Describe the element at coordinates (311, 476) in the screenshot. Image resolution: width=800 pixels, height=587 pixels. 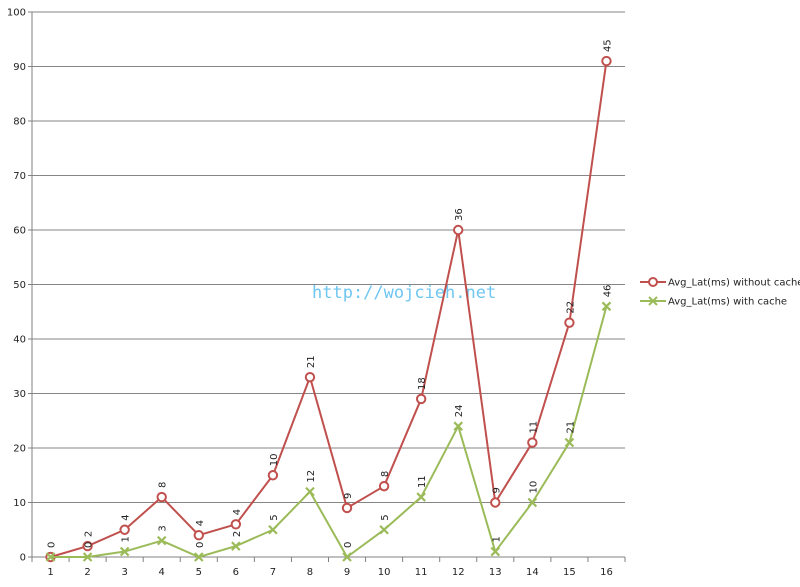
I see `data-label: 12` at that location.